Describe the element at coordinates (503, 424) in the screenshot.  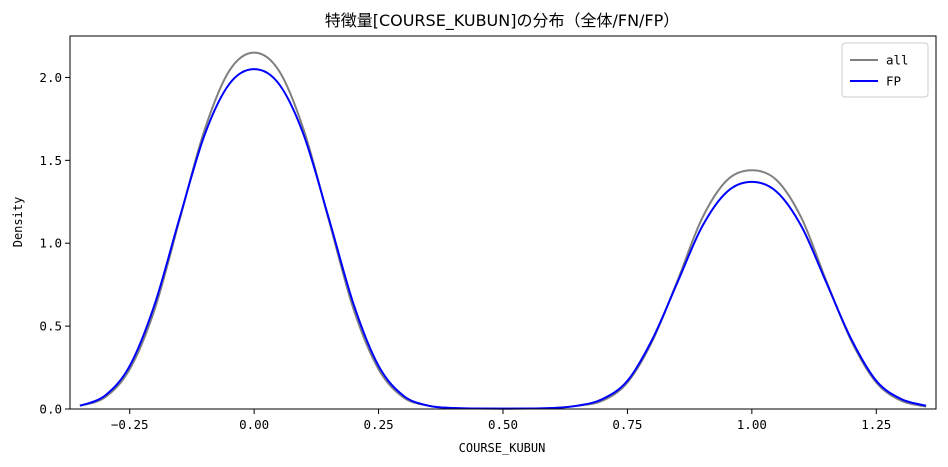
I see `x-tick-label: 0.50` at that location.